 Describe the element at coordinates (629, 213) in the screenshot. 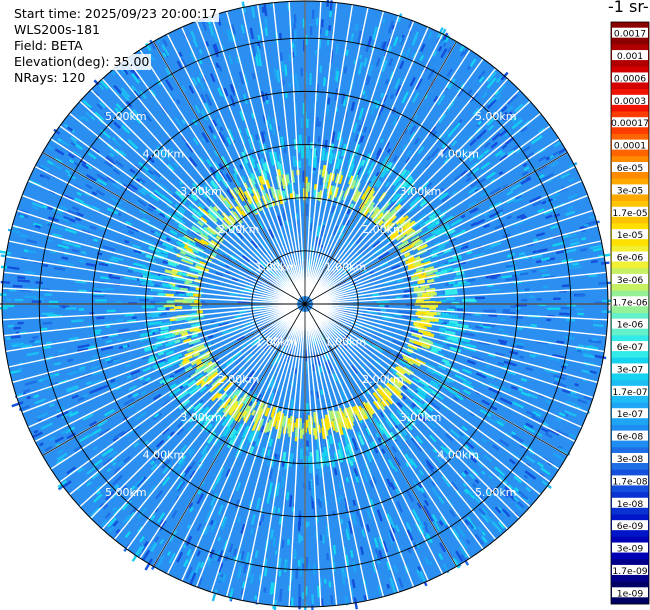

I see `colorbar-tick-label: 1.7e-05` at that location.